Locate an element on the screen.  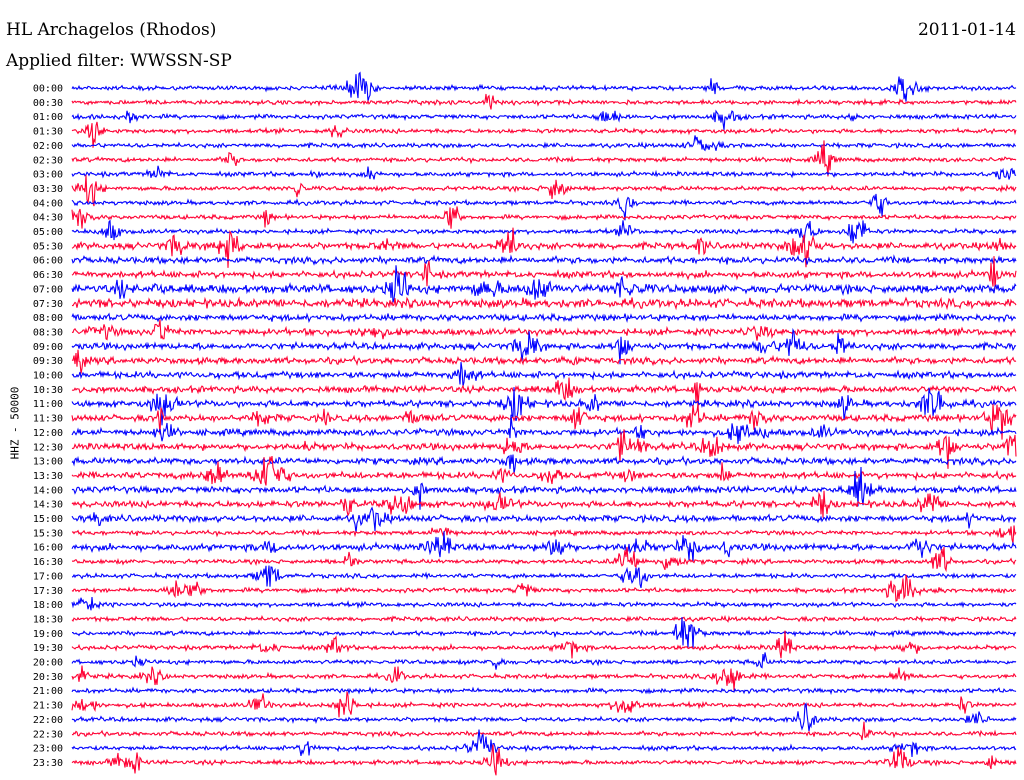
time-tick-label: 13:00 is located at coordinates (48, 462).